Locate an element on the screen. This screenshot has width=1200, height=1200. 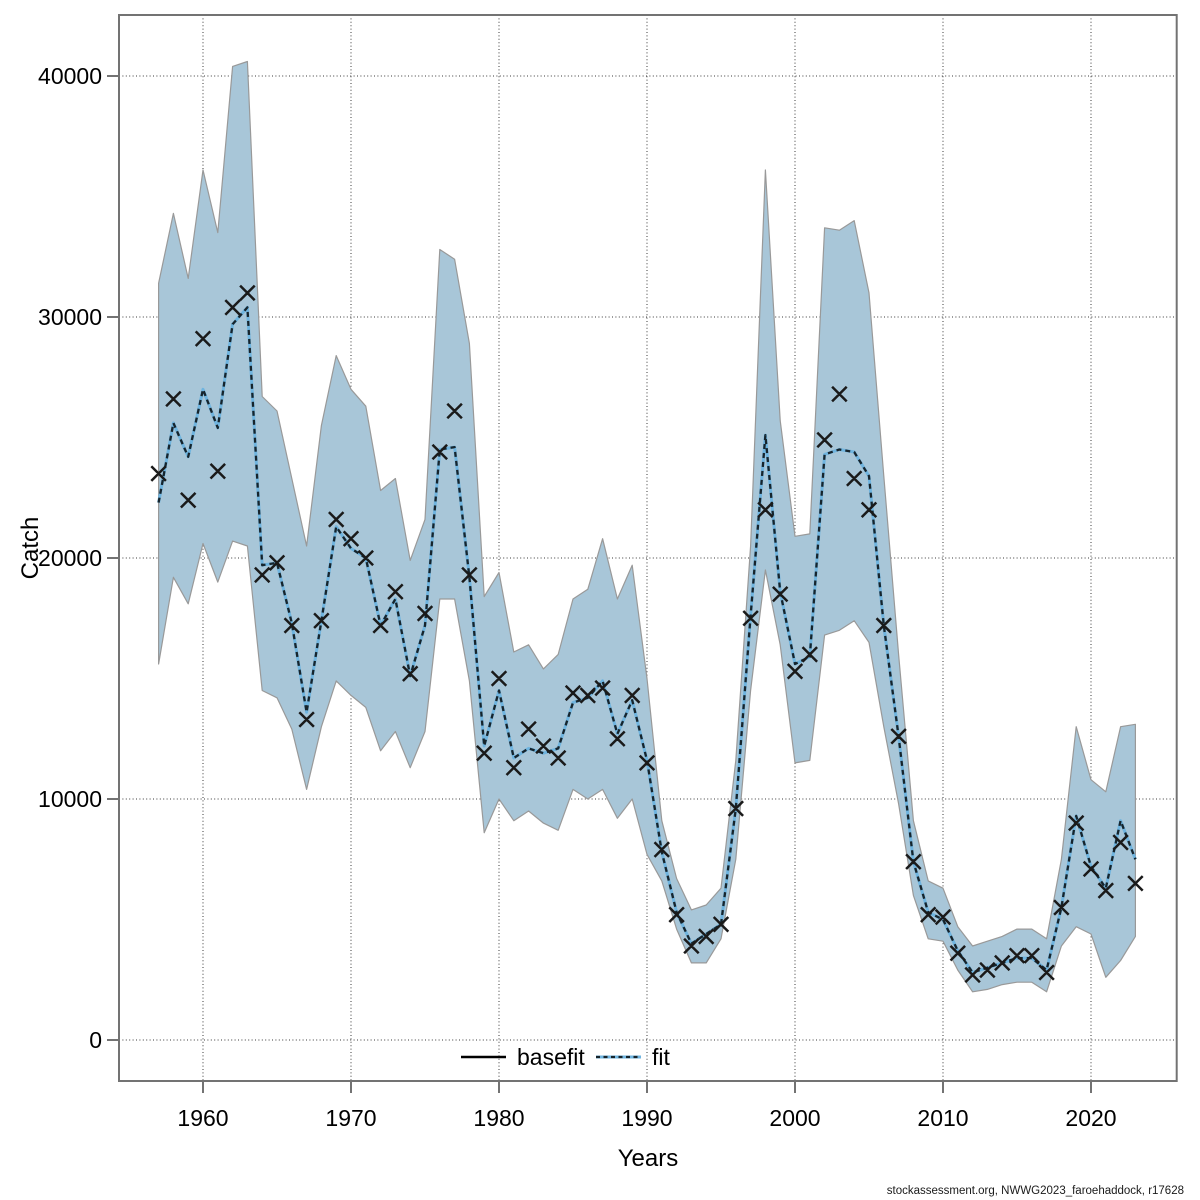
x-tick-label: 2020 is located at coordinates (1090, 1118).